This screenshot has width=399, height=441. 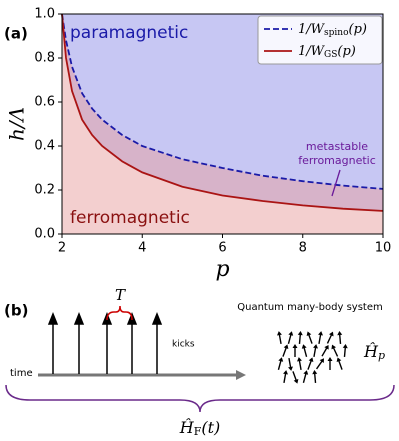 I want to click on y-tick-label: 0.0, so click(x=44, y=234).